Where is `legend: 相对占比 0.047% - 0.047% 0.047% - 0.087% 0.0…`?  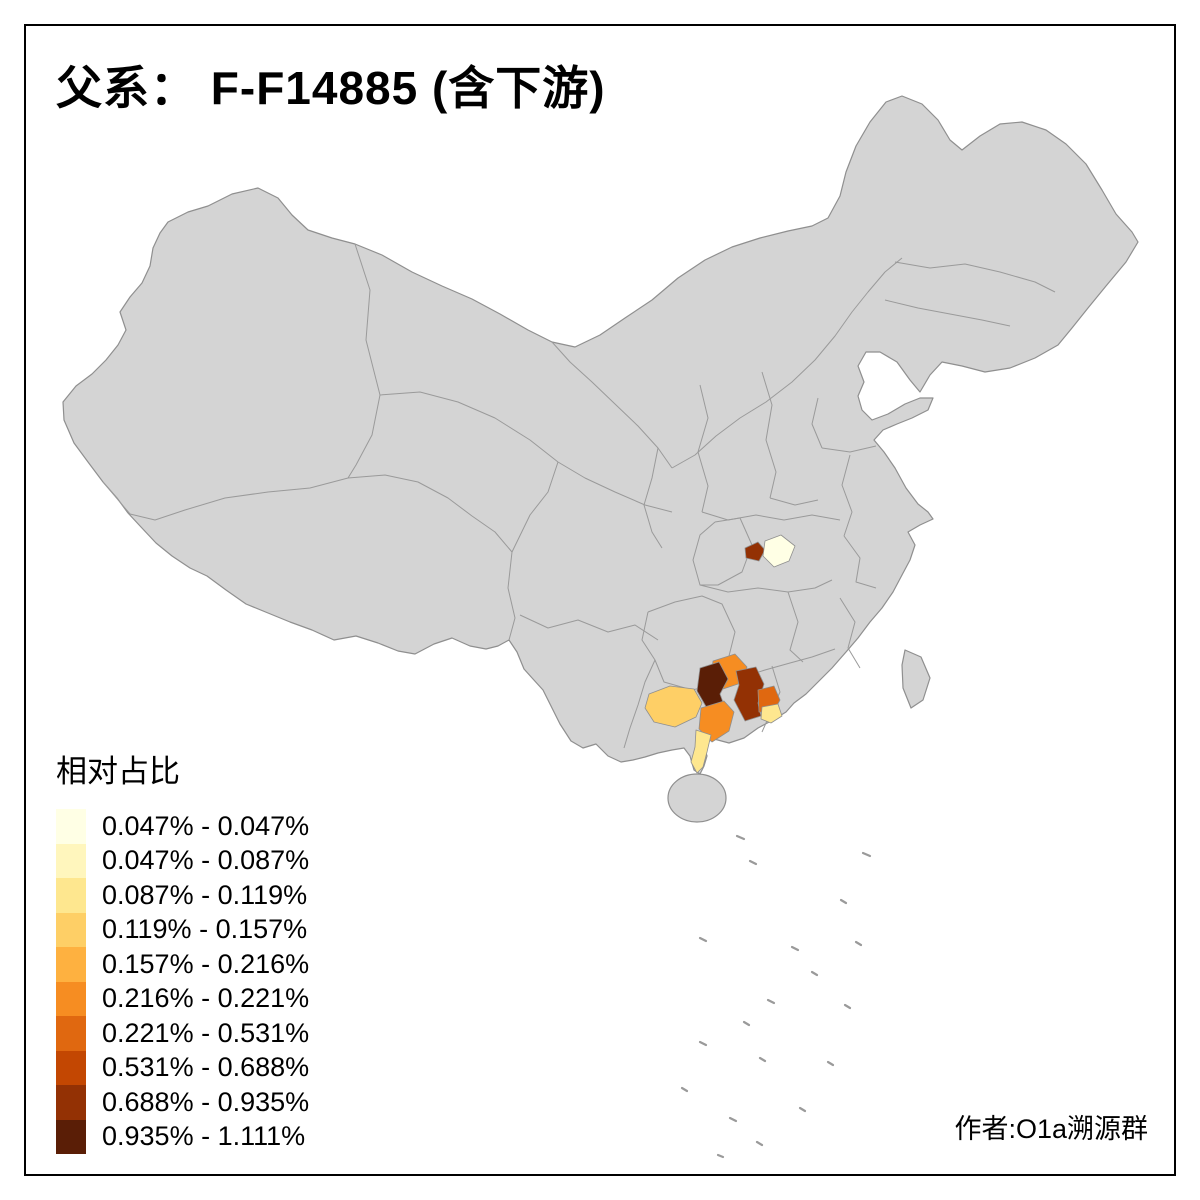 legend: 相对占比 0.047% - 0.047% 0.047% - 0.087% 0.0… is located at coordinates (182, 950).